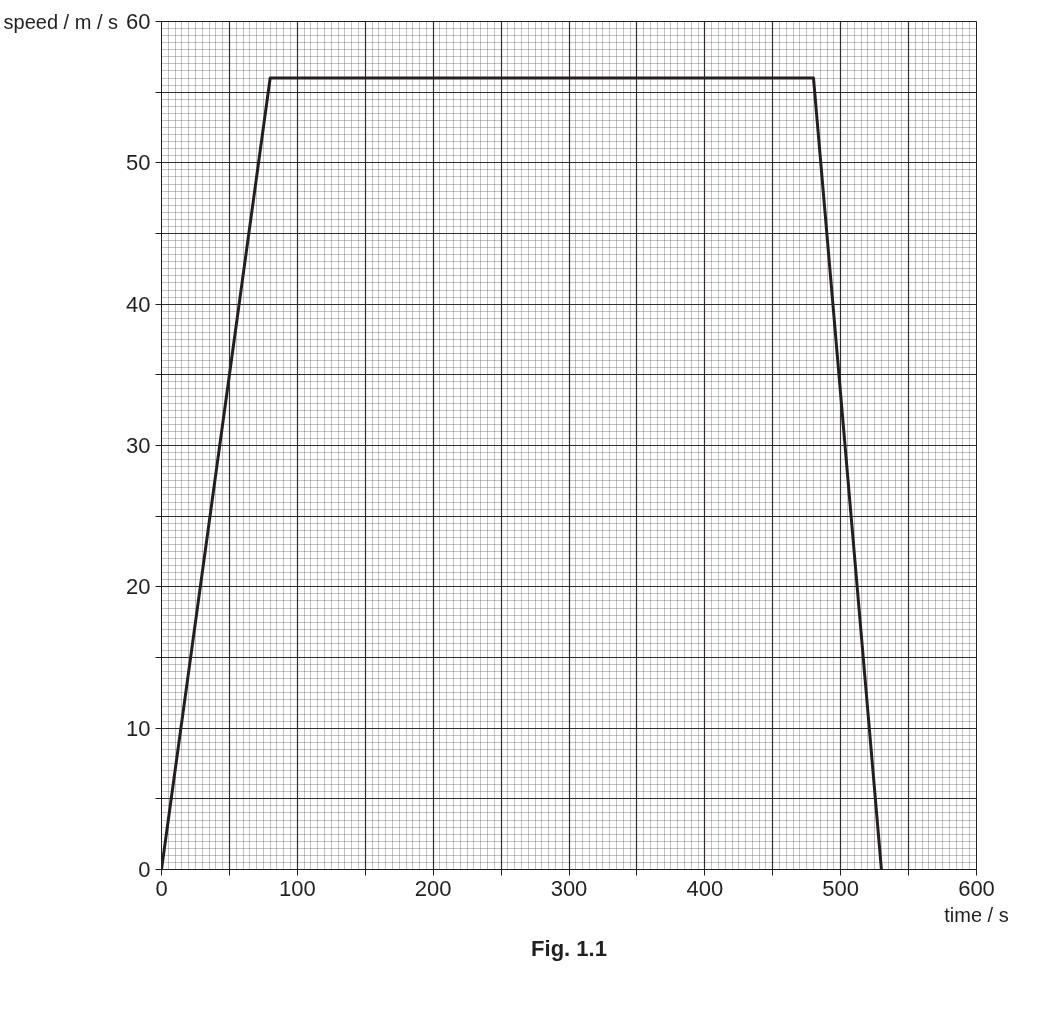 Image resolution: width=1046 pixels, height=1024 pixels. What do you see at coordinates (138, 445) in the screenshot?
I see `y-tick-label: 30` at bounding box center [138, 445].